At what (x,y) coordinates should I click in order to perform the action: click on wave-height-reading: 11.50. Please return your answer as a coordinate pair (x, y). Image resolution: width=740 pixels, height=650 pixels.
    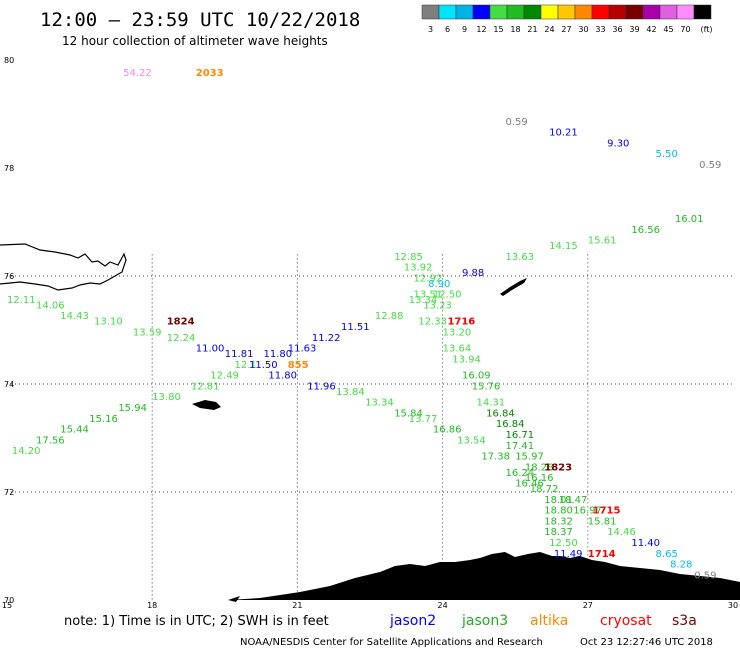
    Looking at the image, I should click on (263, 365).